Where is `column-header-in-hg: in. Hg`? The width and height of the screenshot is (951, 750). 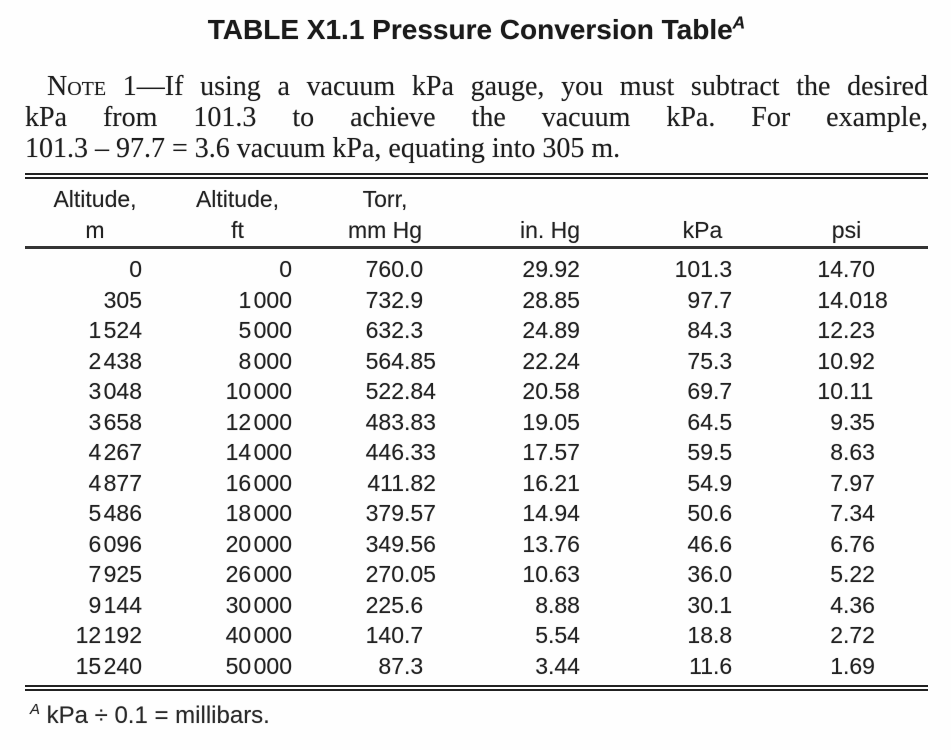
column-header-in-hg: in. Hg is located at coordinates (550, 230).